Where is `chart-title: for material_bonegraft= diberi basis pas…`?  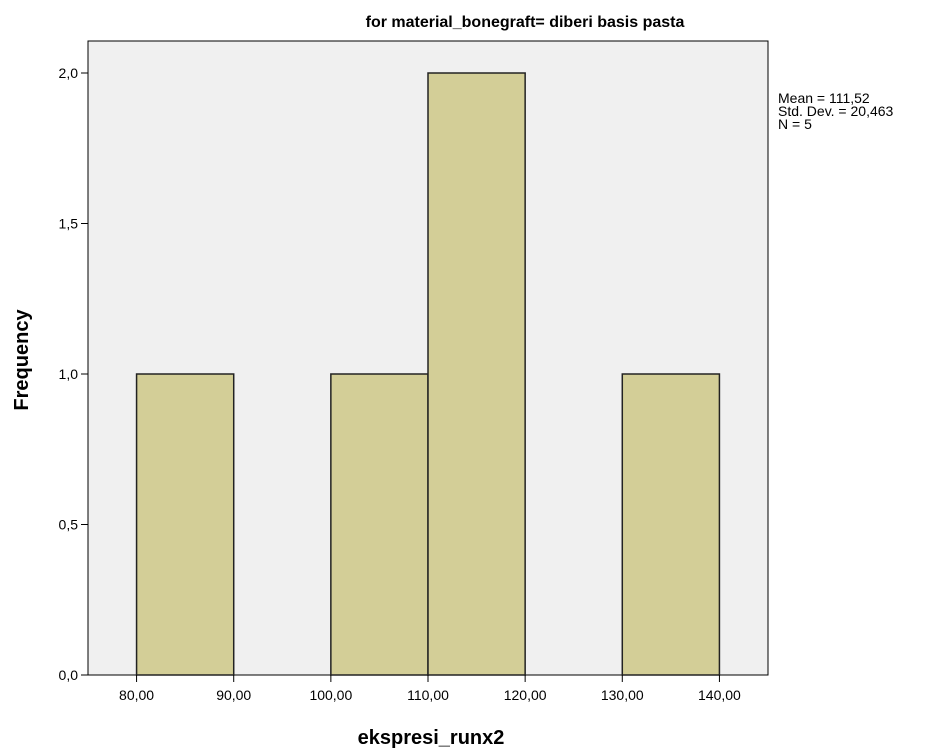
chart-title: for material_bonegraft= diberi basis pas… is located at coordinates (525, 22).